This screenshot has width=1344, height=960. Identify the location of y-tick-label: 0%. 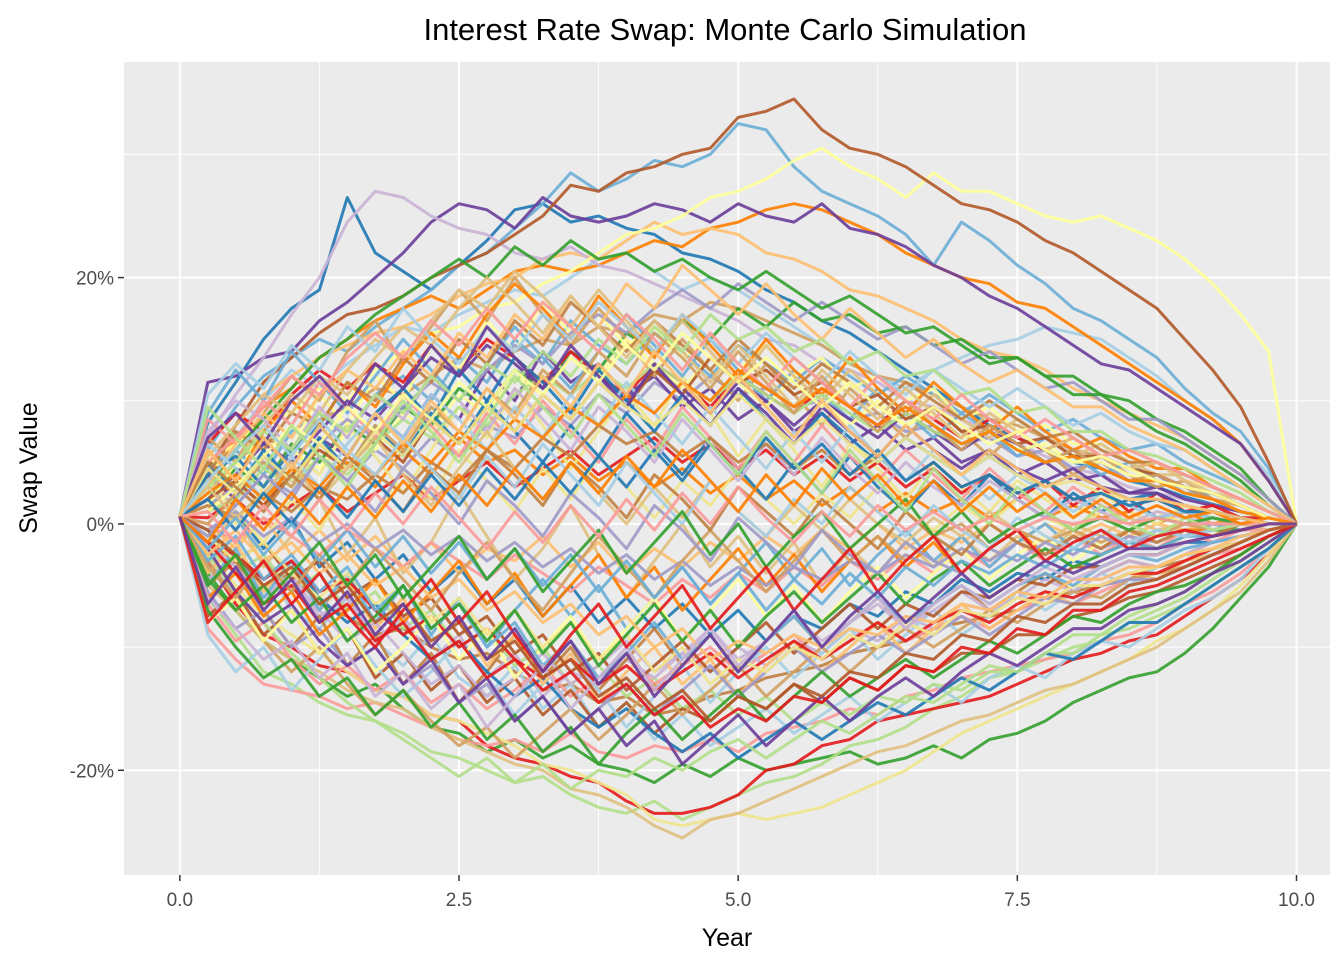
(101, 525).